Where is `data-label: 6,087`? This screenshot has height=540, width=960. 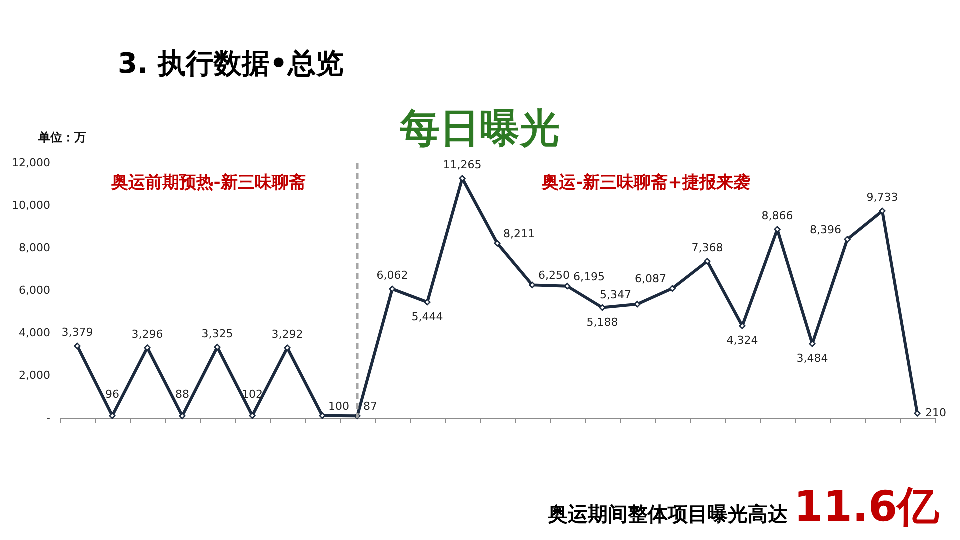
data-label: 6,087 is located at coordinates (650, 279).